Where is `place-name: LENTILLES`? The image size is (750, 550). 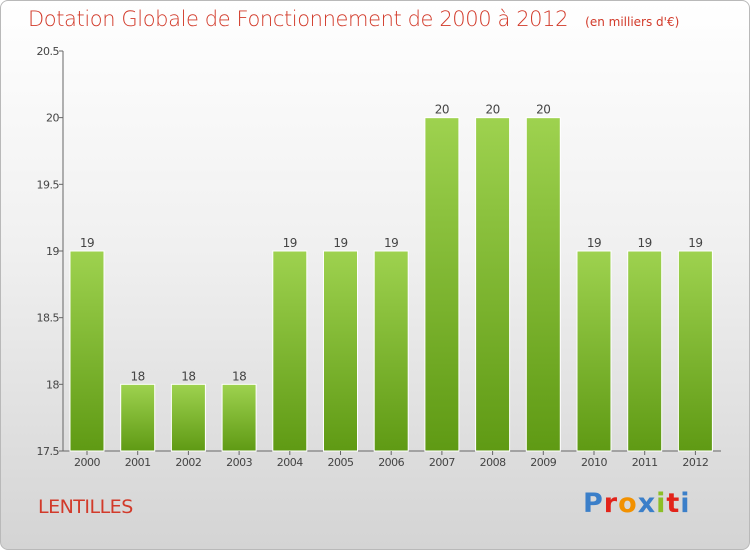
place-name: LENTILLES is located at coordinates (85, 507).